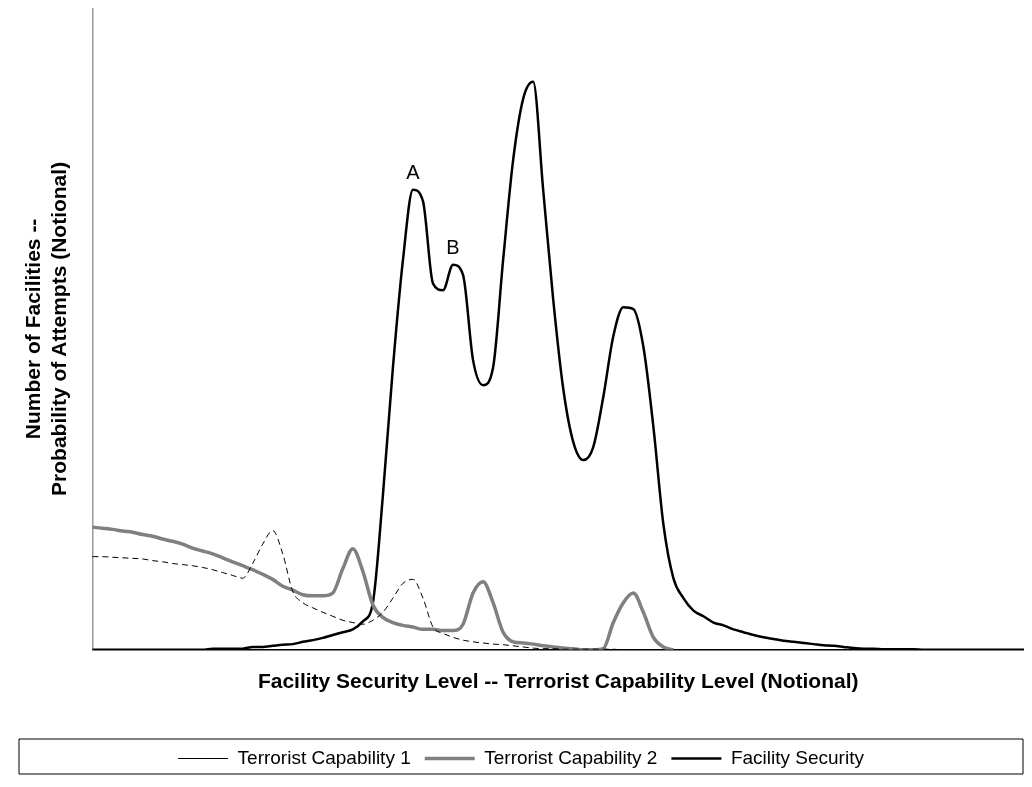 Image resolution: width=1032 pixels, height=787 pixels. Describe the element at coordinates (797, 757) in the screenshot. I see `legend-label: Facility Security` at that location.